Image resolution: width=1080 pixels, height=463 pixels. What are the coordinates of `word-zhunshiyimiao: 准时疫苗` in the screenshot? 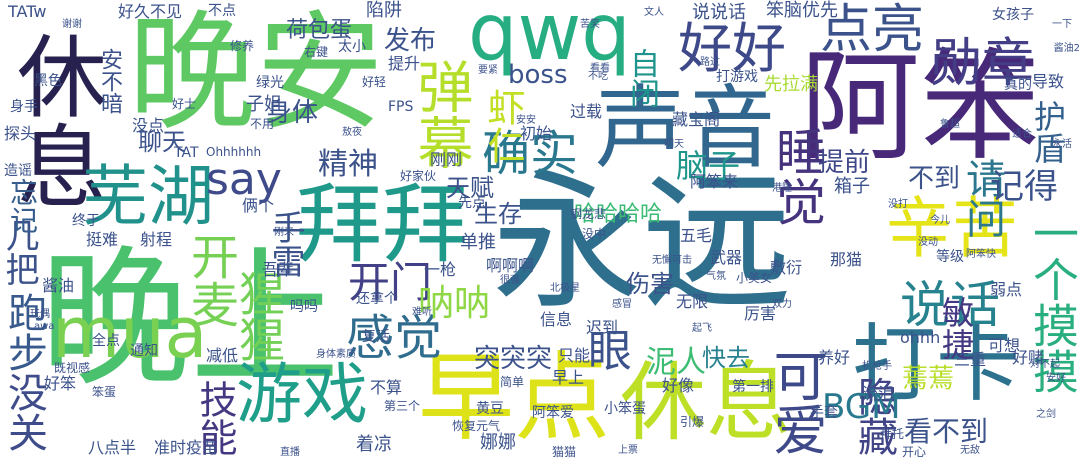 It's located at (186, 447).